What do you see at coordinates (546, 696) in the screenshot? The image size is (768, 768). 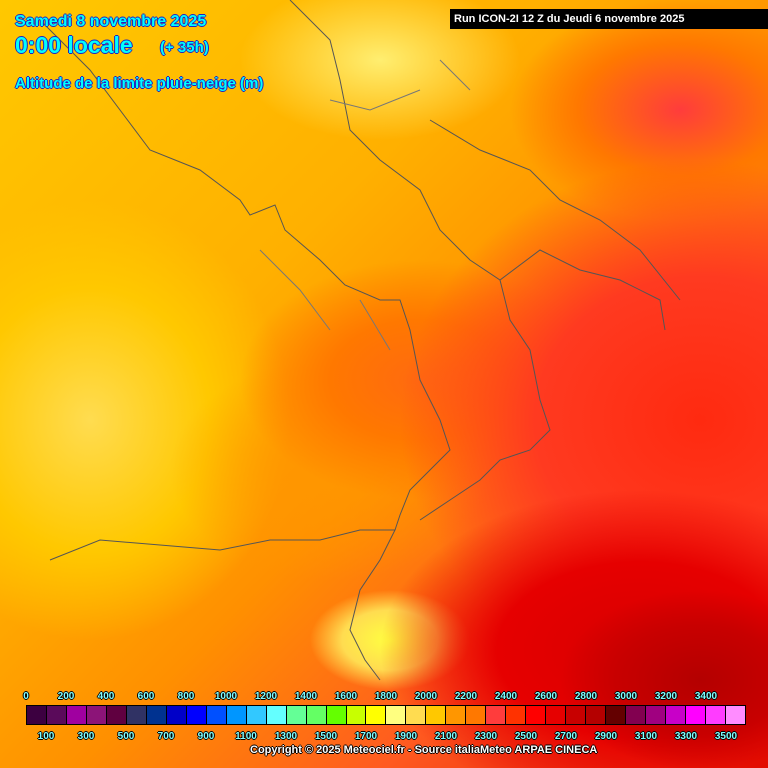 I see `legend-label-top: 2600` at bounding box center [546, 696].